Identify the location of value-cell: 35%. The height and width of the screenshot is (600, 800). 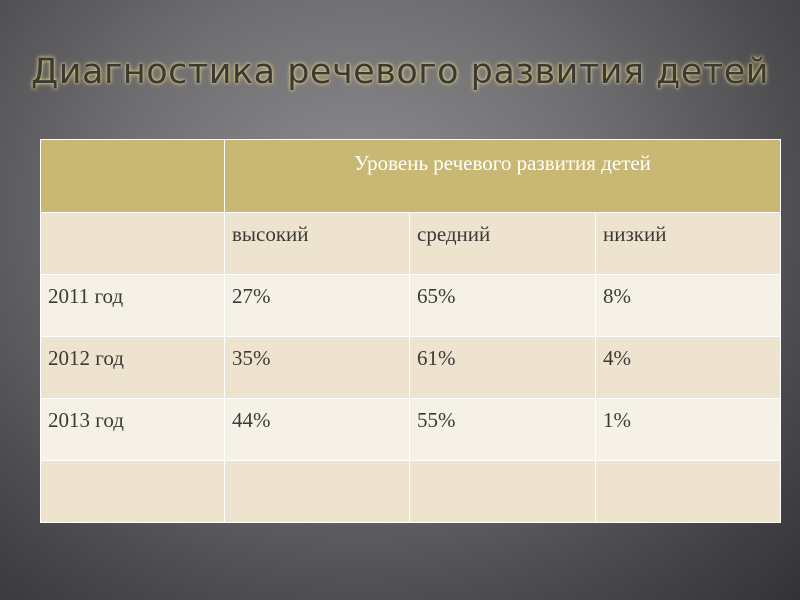
(317, 367).